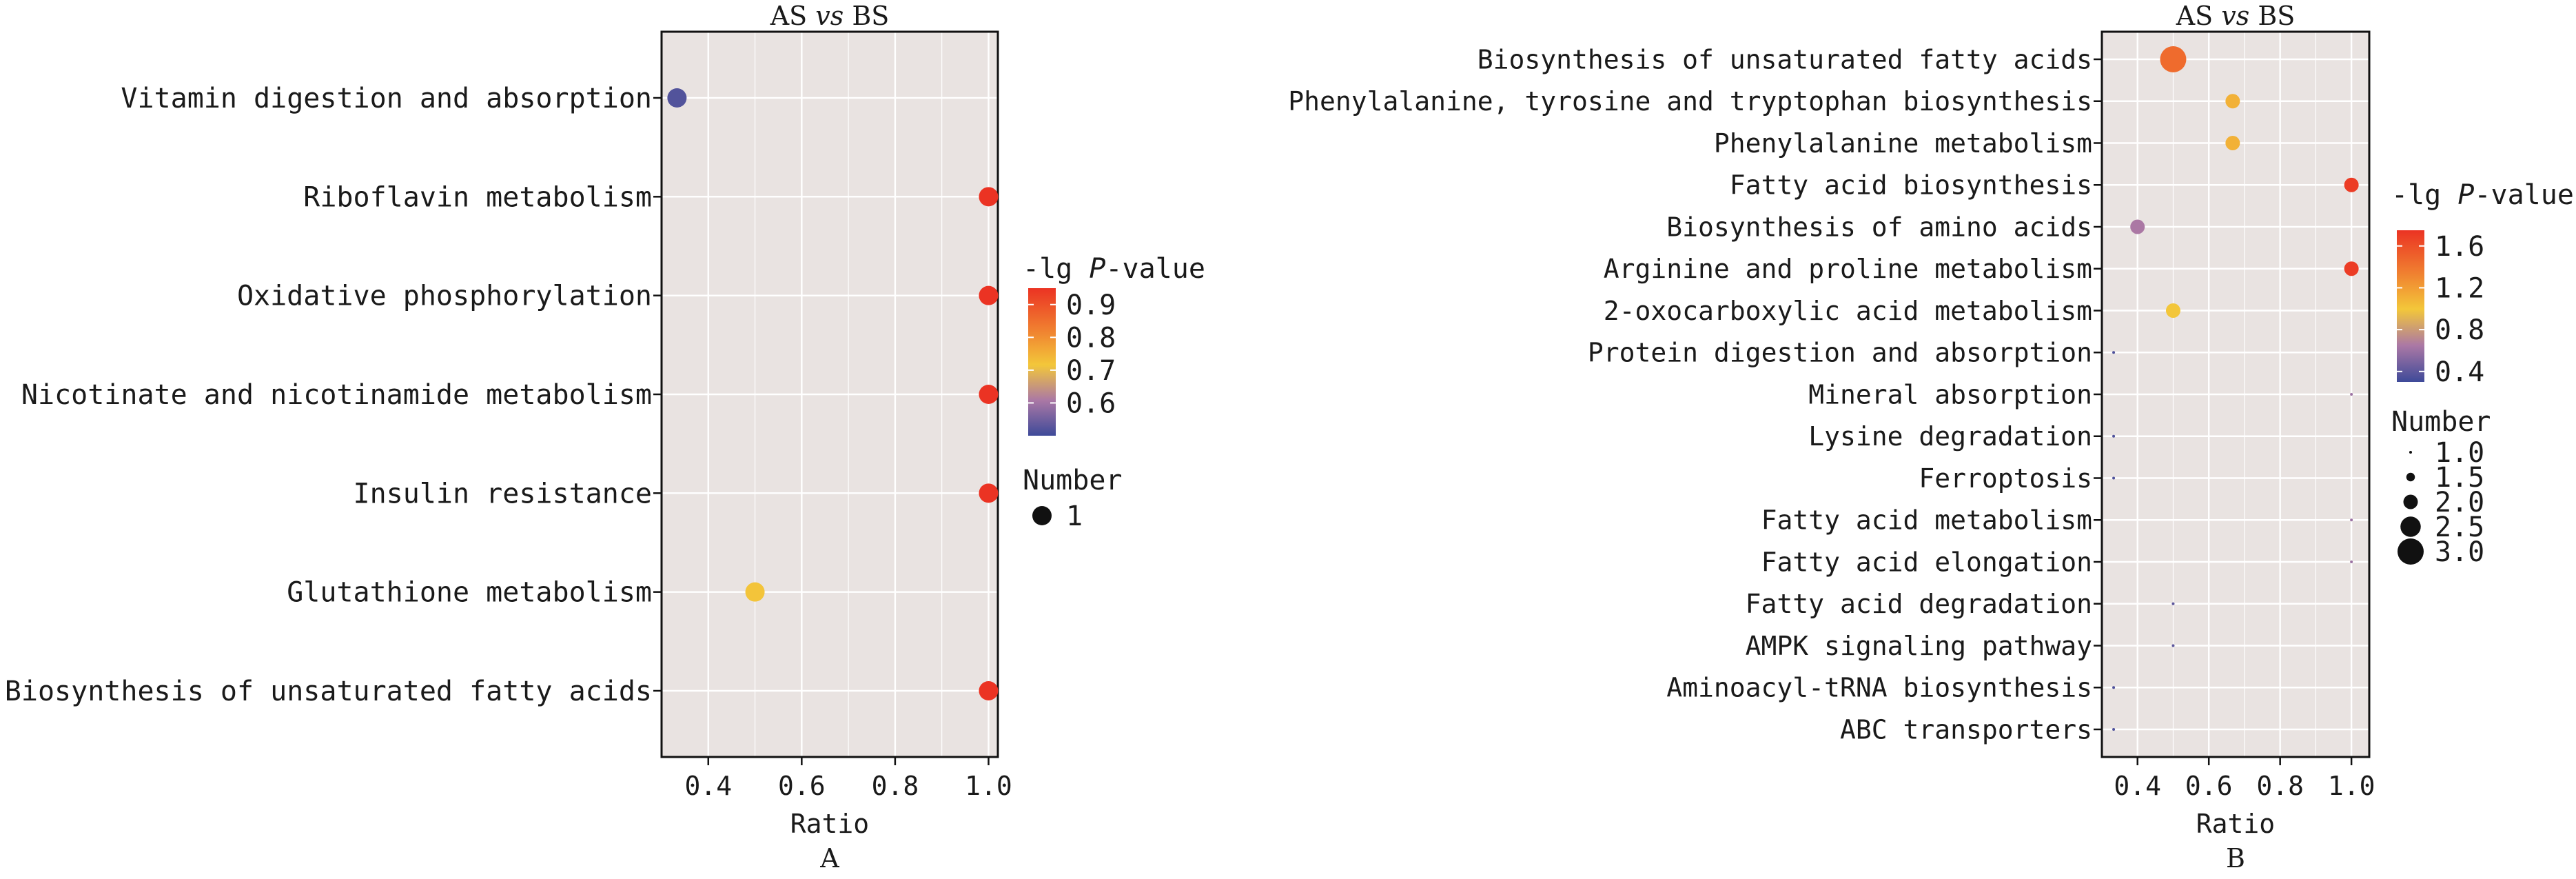  Describe the element at coordinates (444, 296) in the screenshot. I see `y-tick-label: Oxidative phosphorylation` at that location.